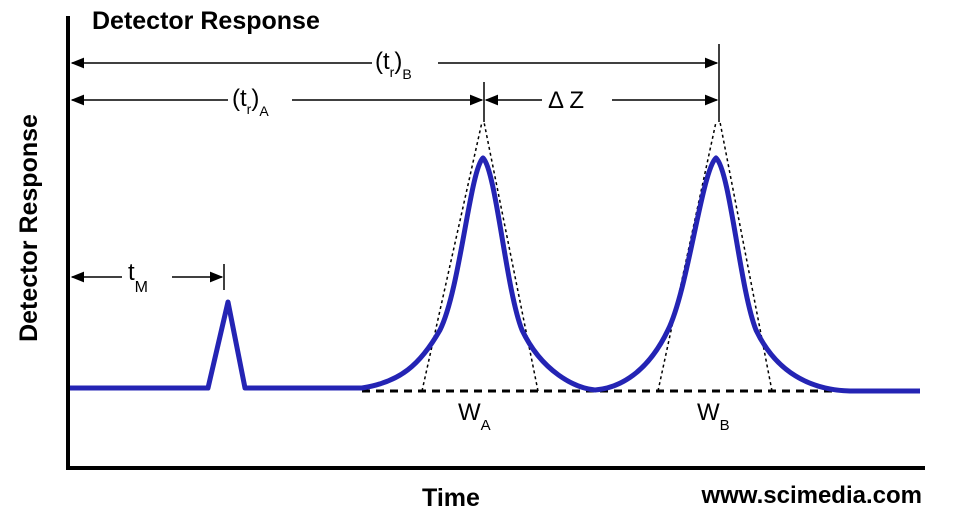 The image size is (957, 519). What do you see at coordinates (566, 100) in the screenshot?
I see `label-delta-z: Δ Z` at bounding box center [566, 100].